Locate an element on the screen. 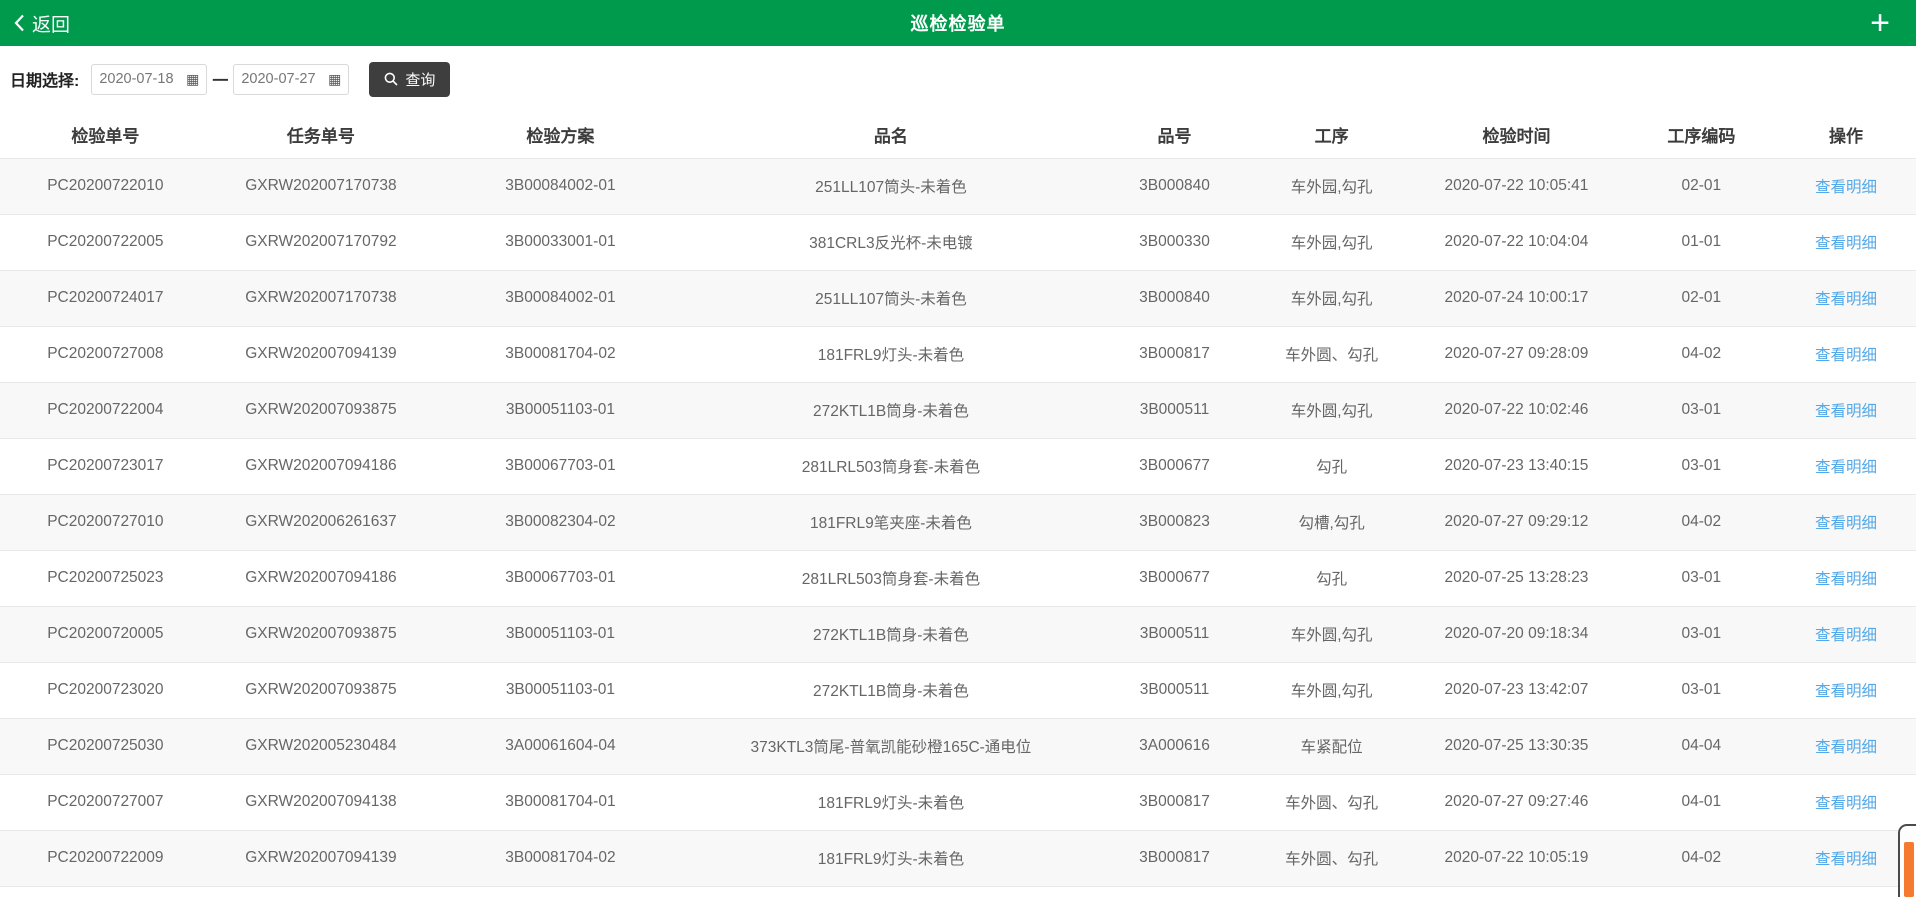  column-header: 检验方案 is located at coordinates (560, 135).